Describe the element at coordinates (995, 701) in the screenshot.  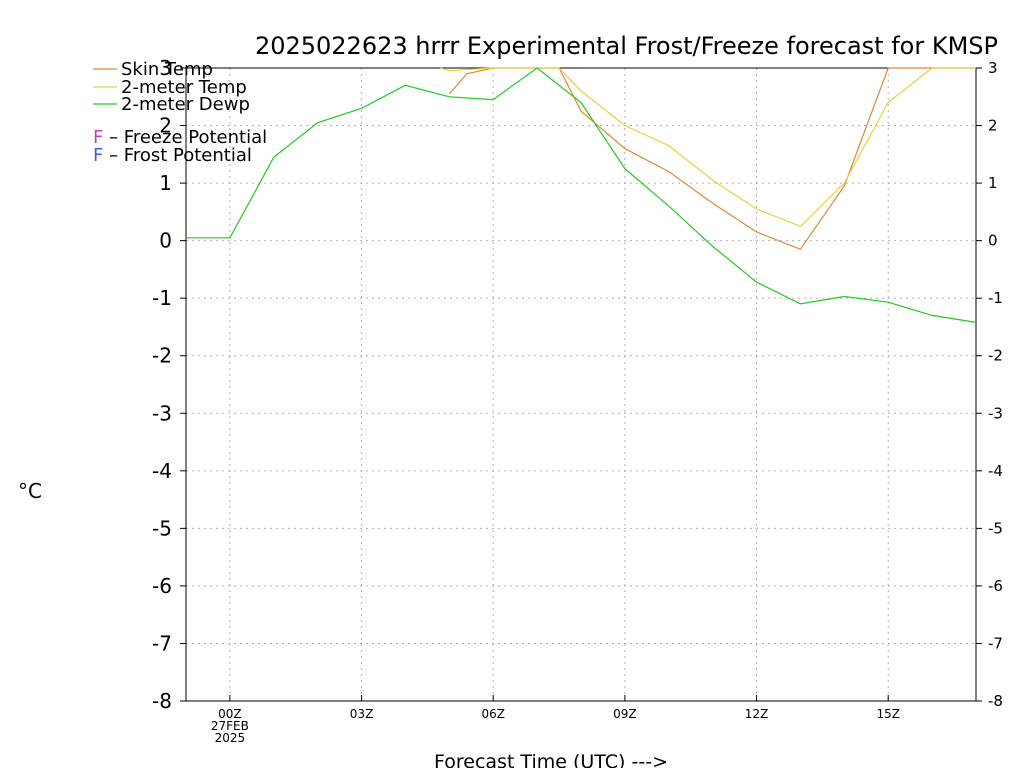
I see `y-tick-label-right: -8` at that location.